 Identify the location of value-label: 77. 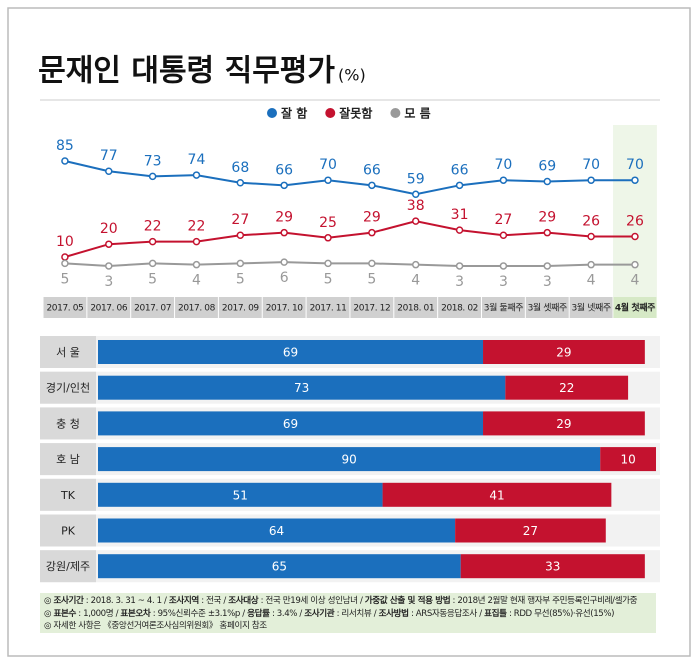
(109, 156).